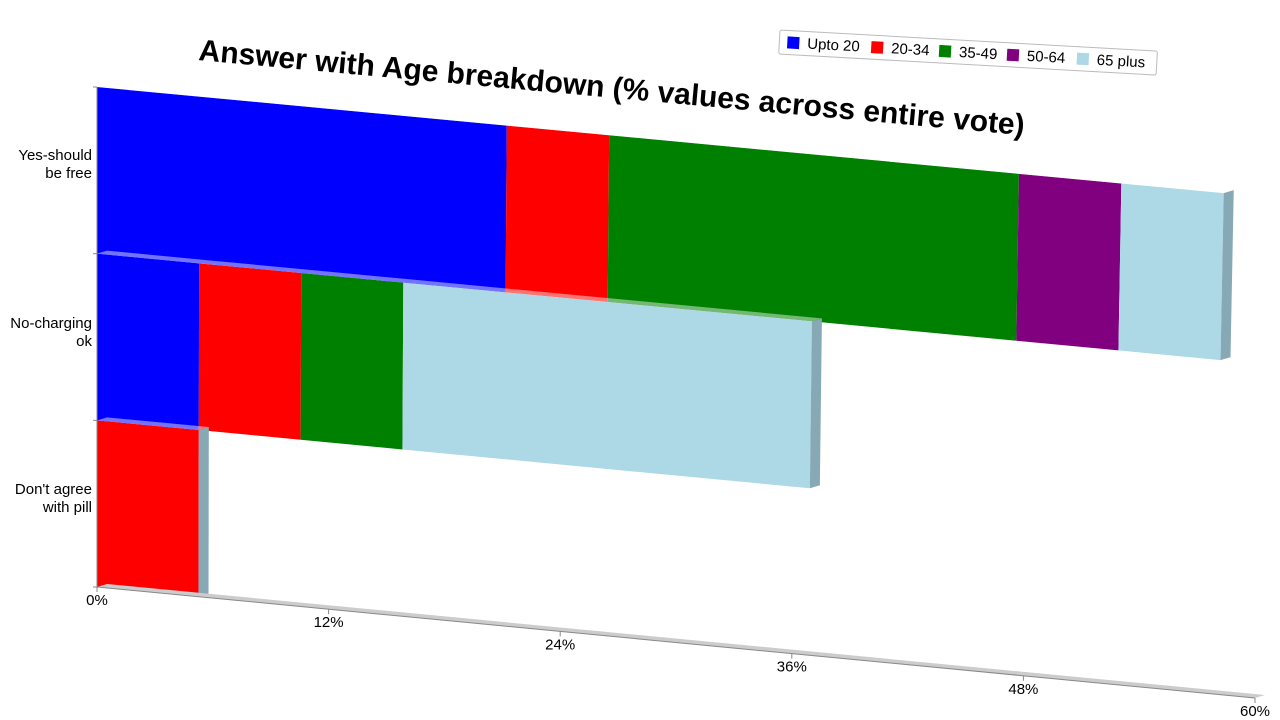 The width and height of the screenshot is (1280, 720). I want to click on x-tick-label: 36%, so click(792, 667).